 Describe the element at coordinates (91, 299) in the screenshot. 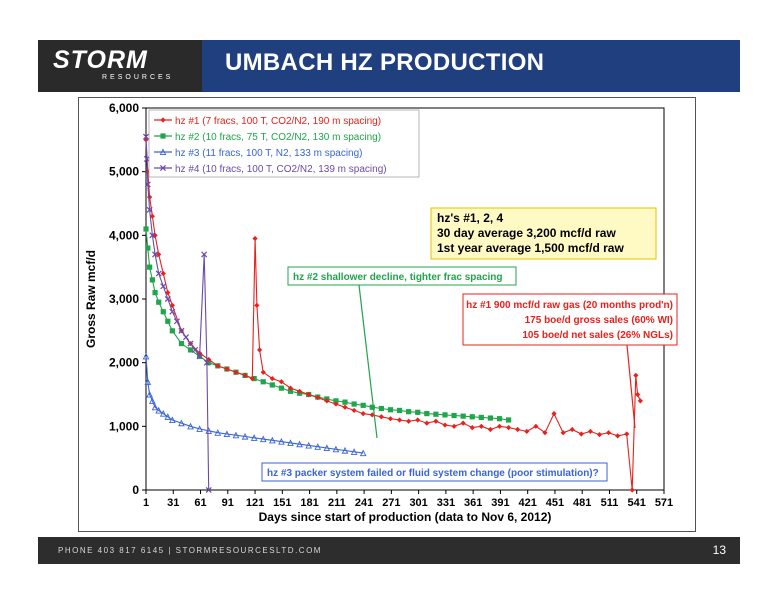

I see `y-axis-label: Gross Raw mcf/d` at that location.